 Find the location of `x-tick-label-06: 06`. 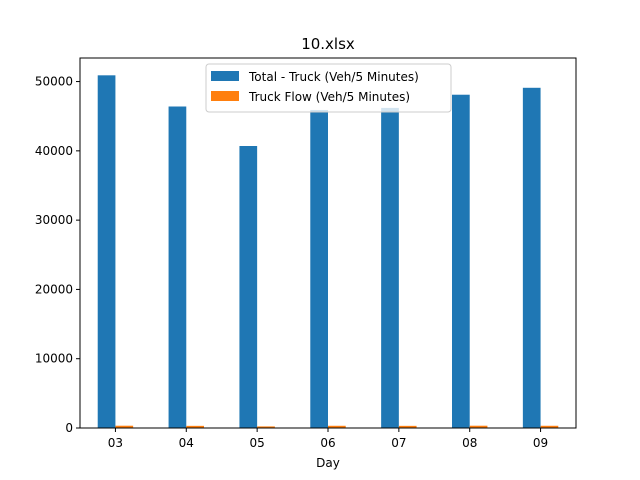

x-tick-label-06: 06 is located at coordinates (327, 443).